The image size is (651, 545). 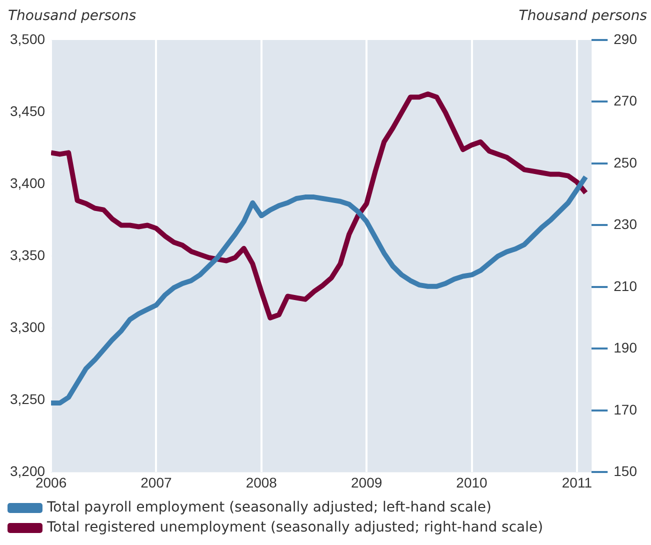 What do you see at coordinates (626, 100) in the screenshot?
I see `y2-tick-label: 270` at bounding box center [626, 100].